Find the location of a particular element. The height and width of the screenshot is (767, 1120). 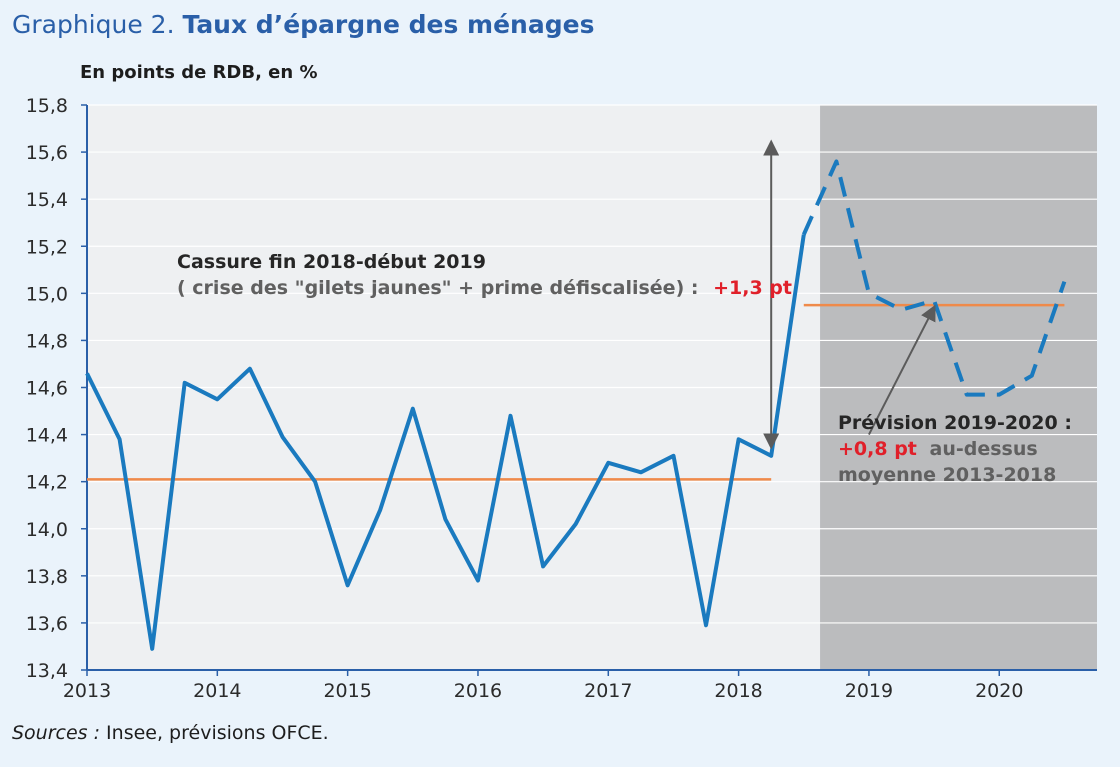

chart-title: Graphique 2. Taux d’épargne des ménages is located at coordinates (303, 24).